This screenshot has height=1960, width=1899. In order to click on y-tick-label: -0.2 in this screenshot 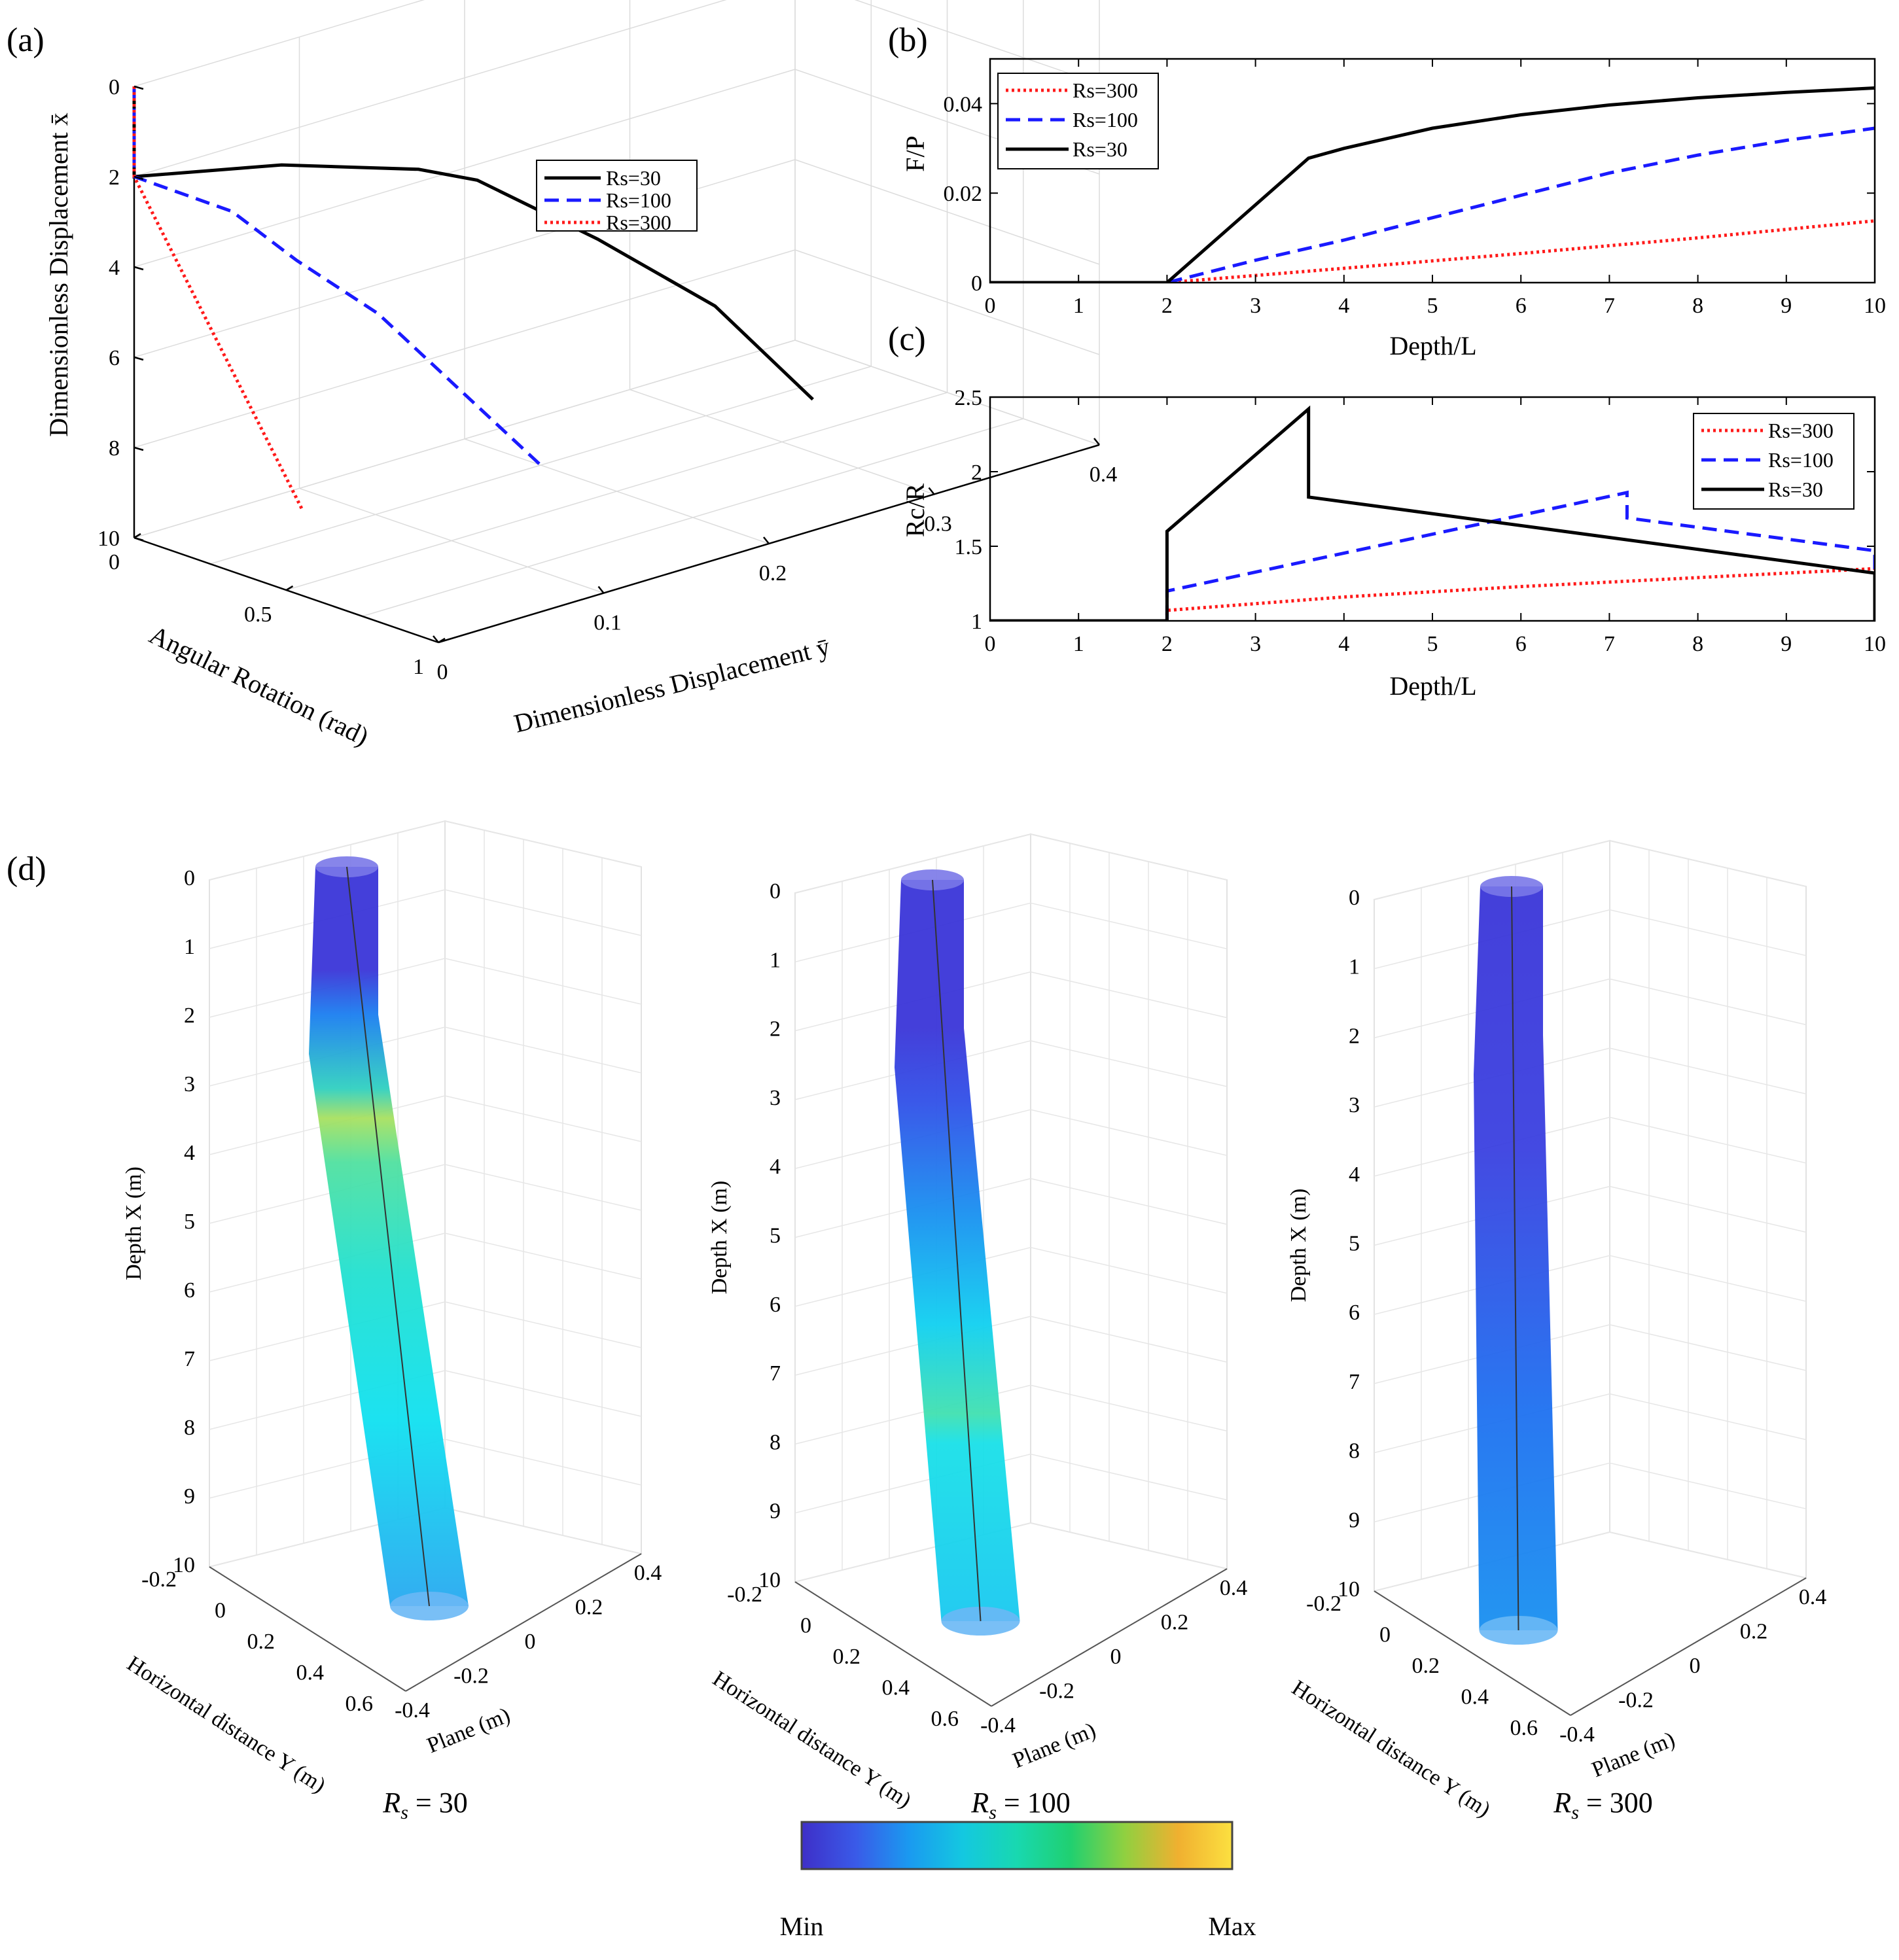, I will do `click(1323, 1604)`.